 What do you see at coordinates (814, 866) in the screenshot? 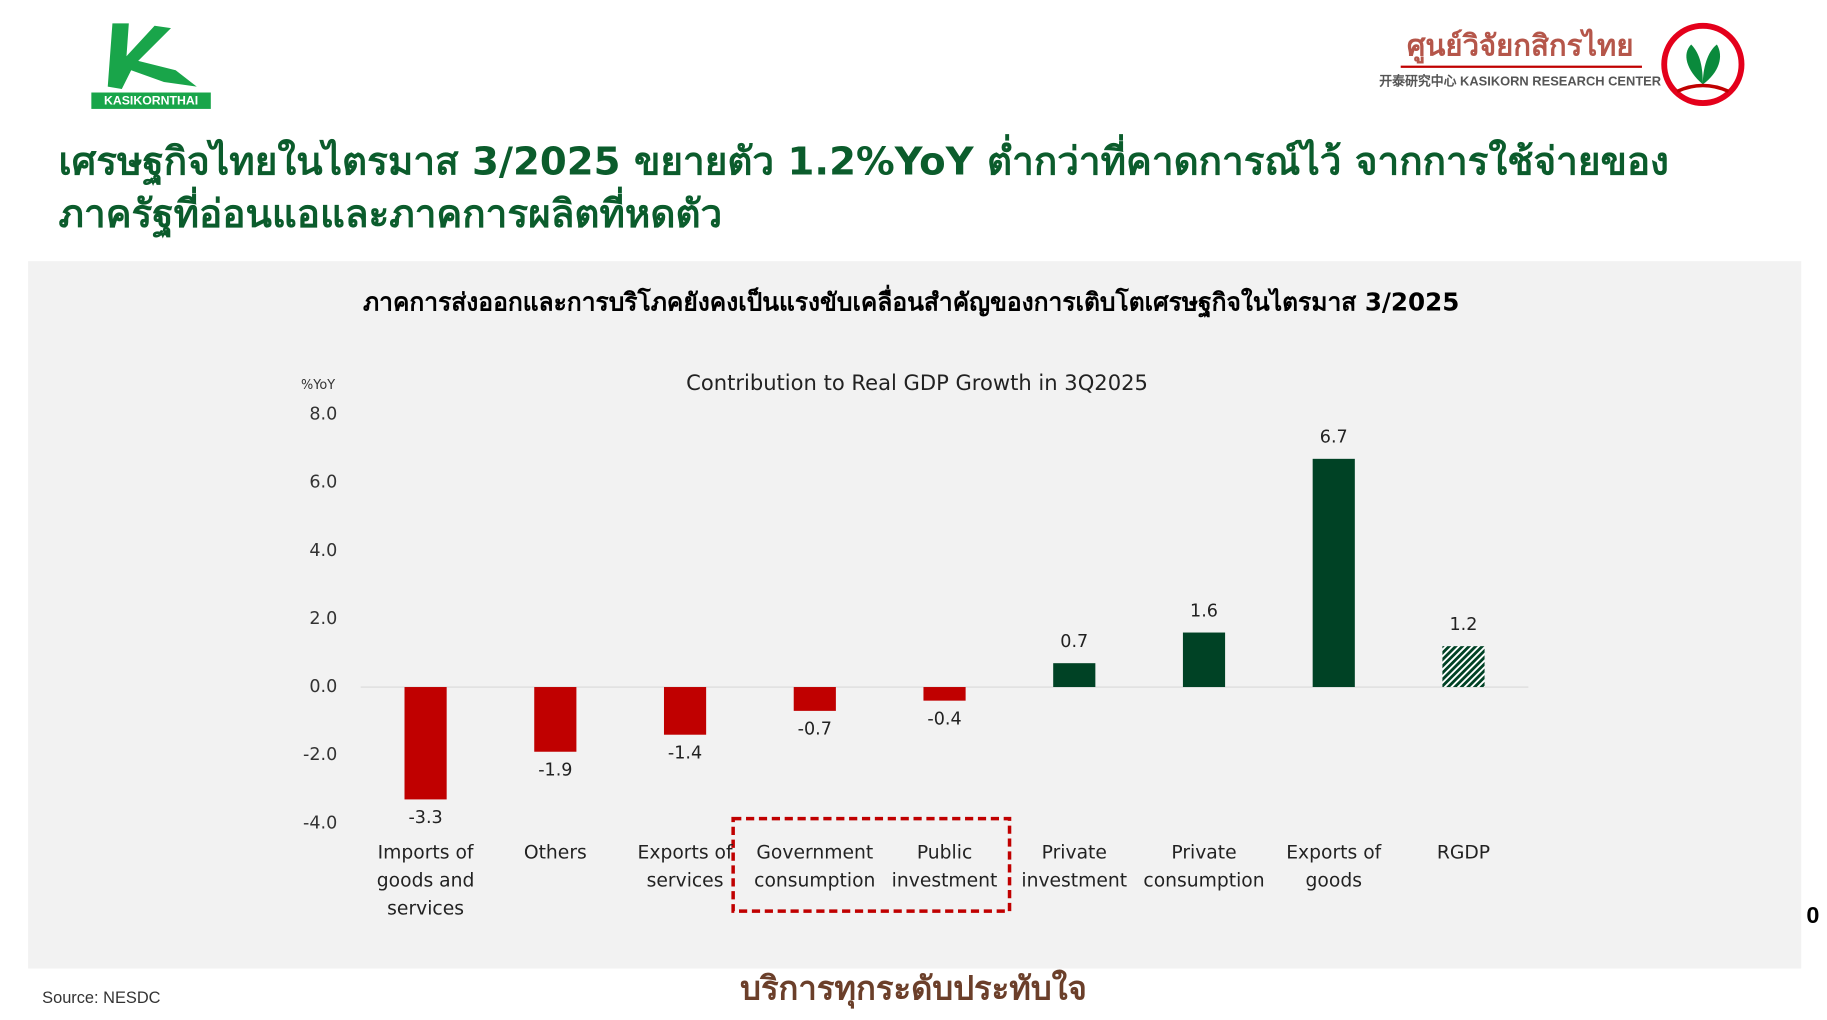
I see `x-tick-label: Government consumption` at bounding box center [814, 866].